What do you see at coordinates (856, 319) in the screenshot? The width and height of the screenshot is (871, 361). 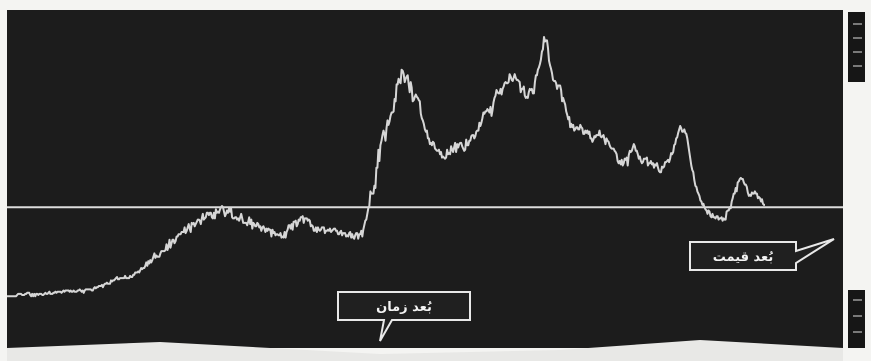 I see `price-scale-bar-lower` at bounding box center [856, 319].